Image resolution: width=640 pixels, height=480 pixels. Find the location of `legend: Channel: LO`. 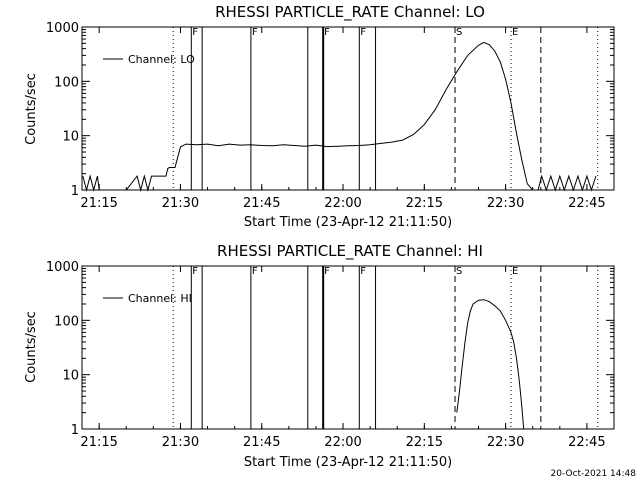

legend: Channel: LO is located at coordinates (149, 59).